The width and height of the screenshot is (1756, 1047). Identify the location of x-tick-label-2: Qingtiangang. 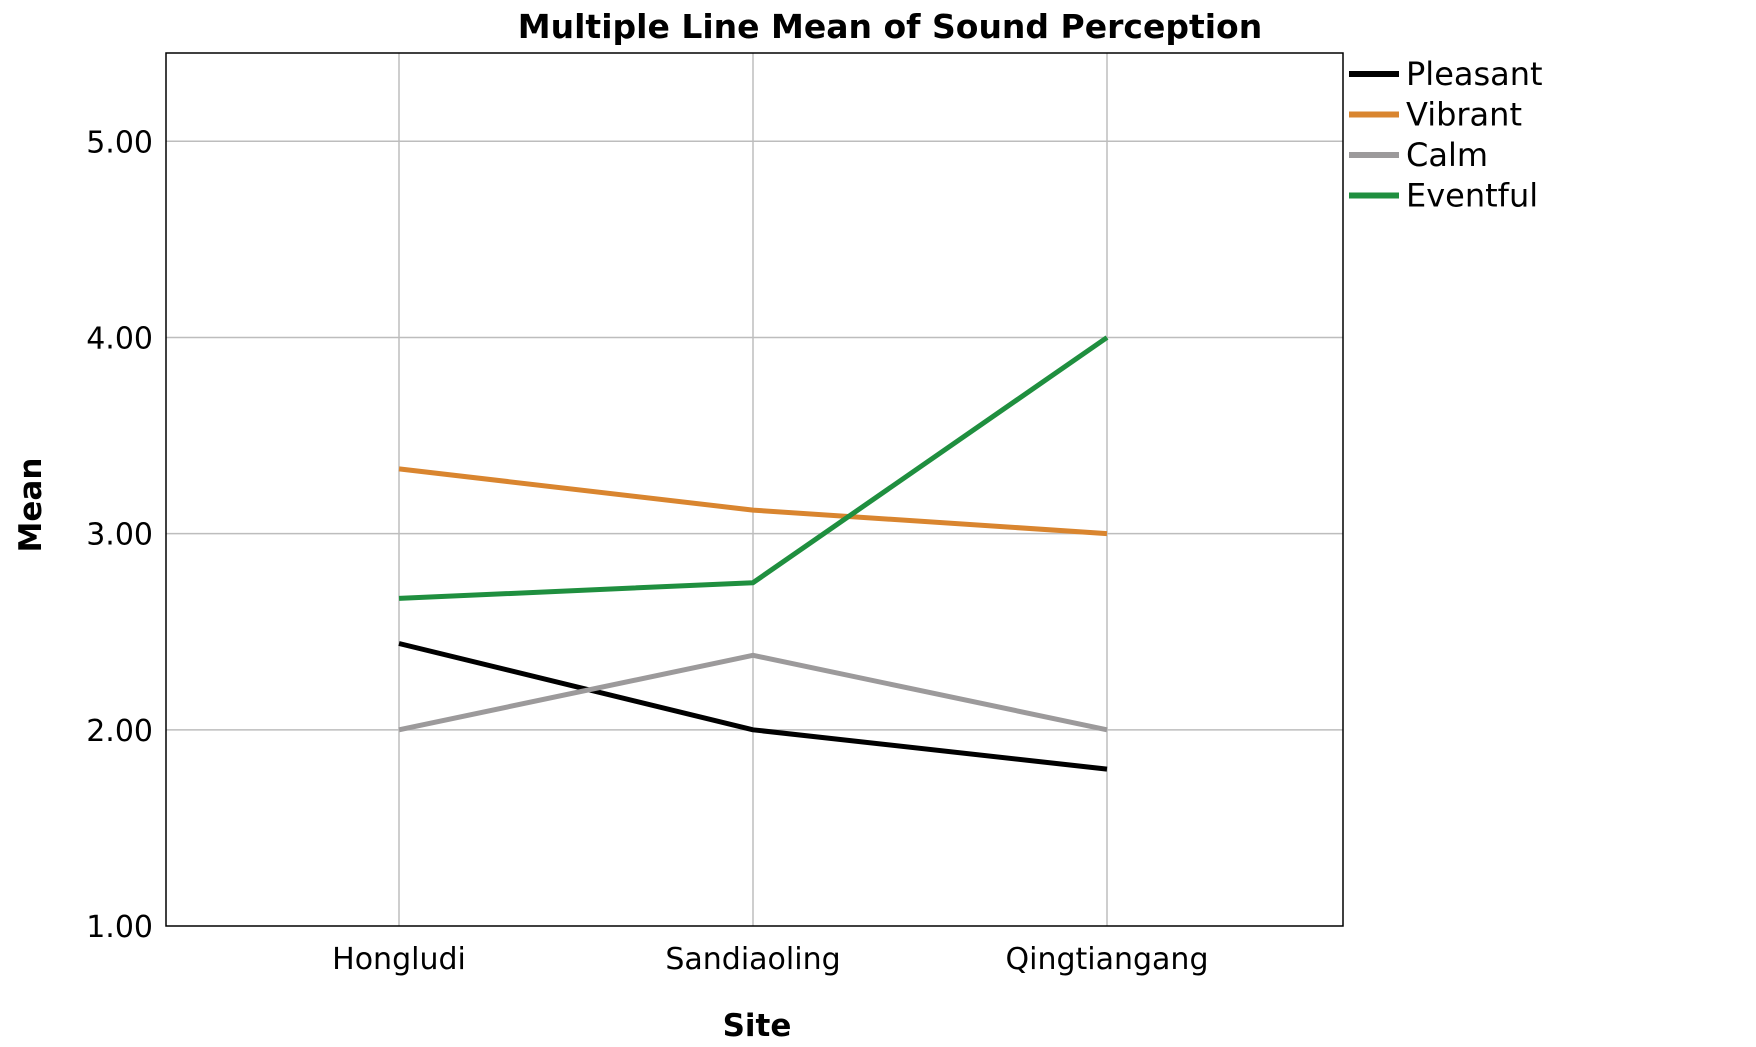
(1107, 959).